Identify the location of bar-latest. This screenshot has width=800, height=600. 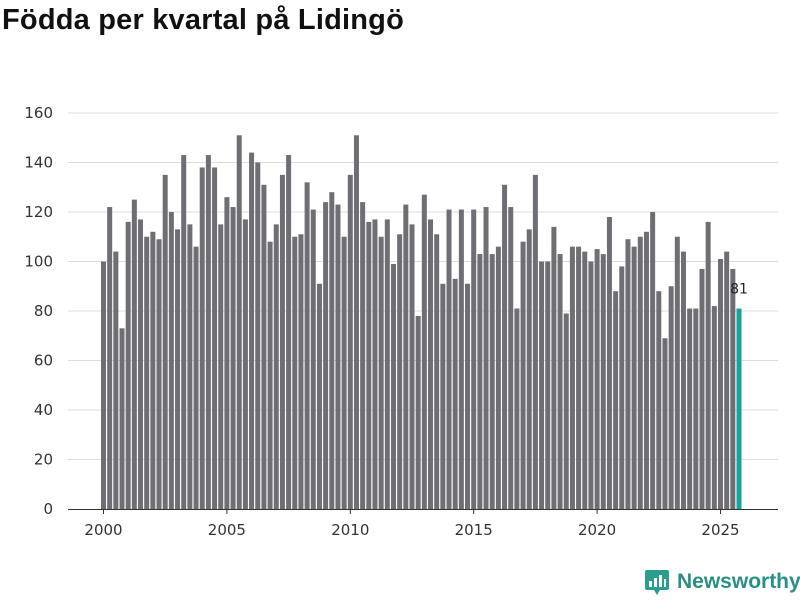
(739, 408).